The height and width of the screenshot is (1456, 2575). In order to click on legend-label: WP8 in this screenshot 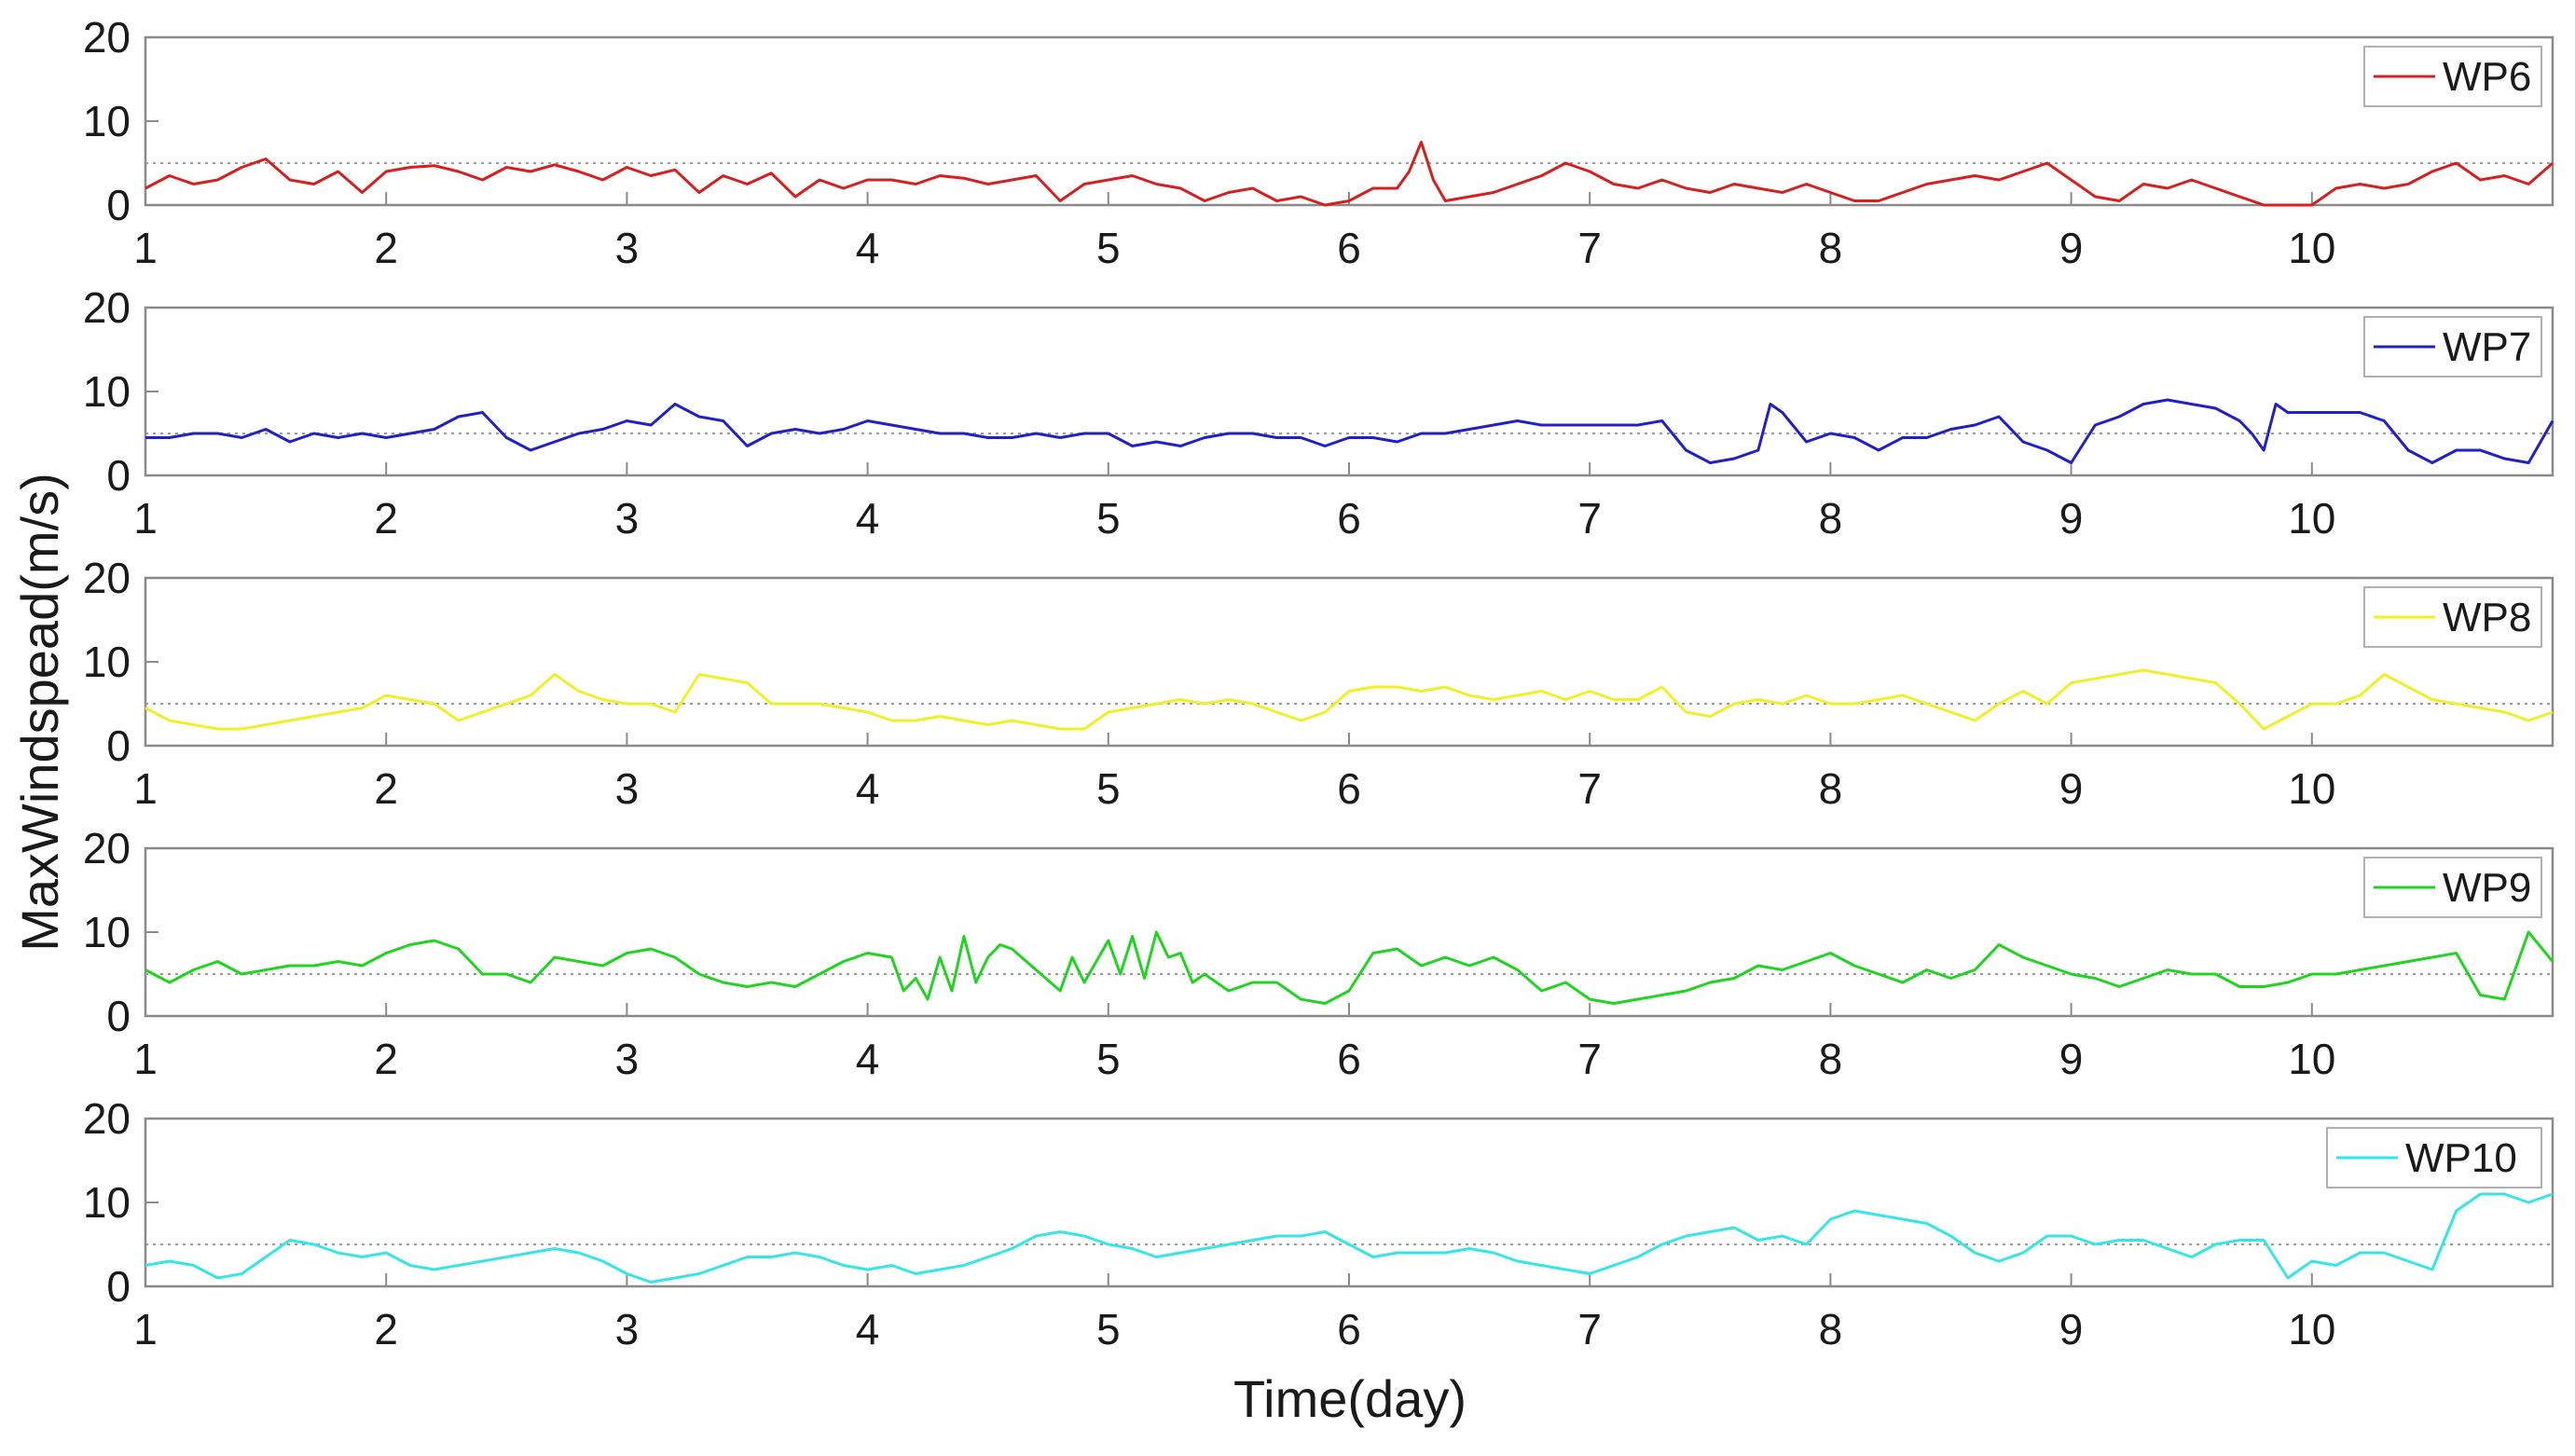, I will do `click(2487, 617)`.